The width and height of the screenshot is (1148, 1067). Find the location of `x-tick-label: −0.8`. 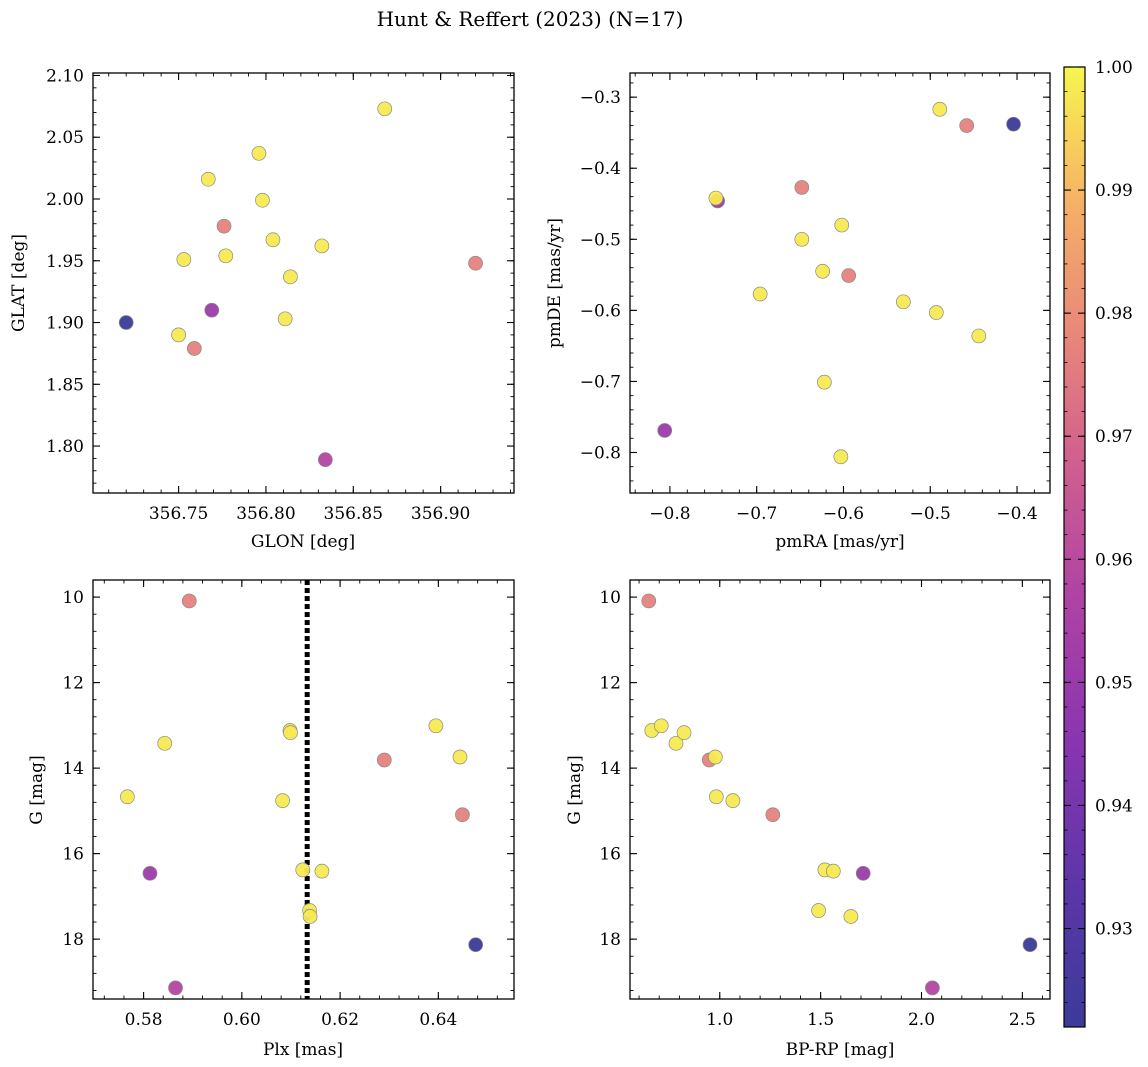

x-tick-label: −0.8 is located at coordinates (669, 514).